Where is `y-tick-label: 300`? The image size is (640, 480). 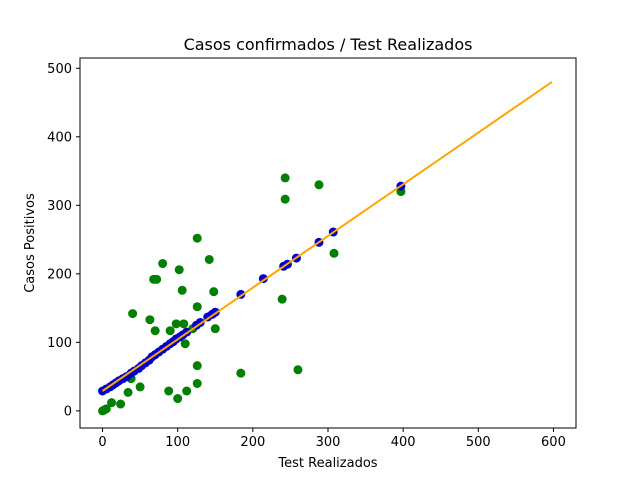
y-tick-label: 300 is located at coordinates (59, 206).